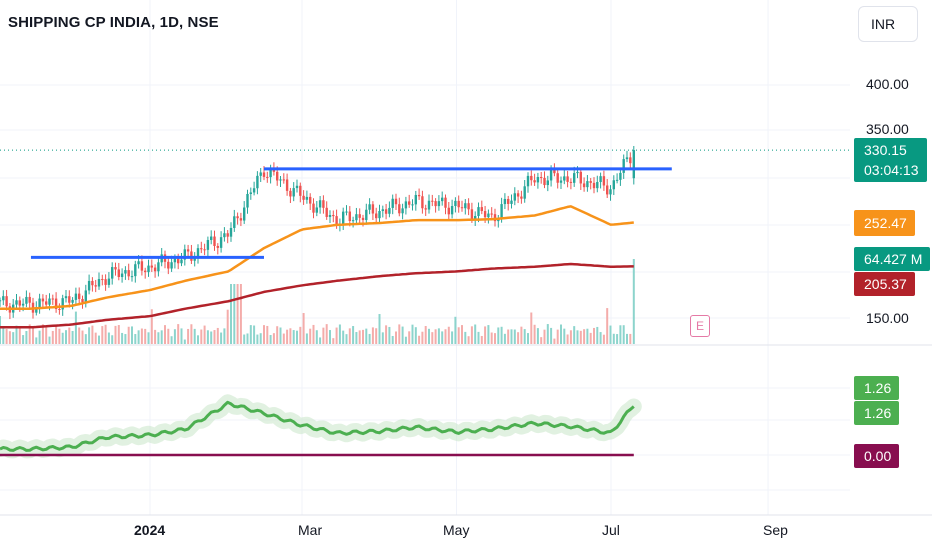  I want to click on volume-badge: 64.427 M, so click(892, 259).